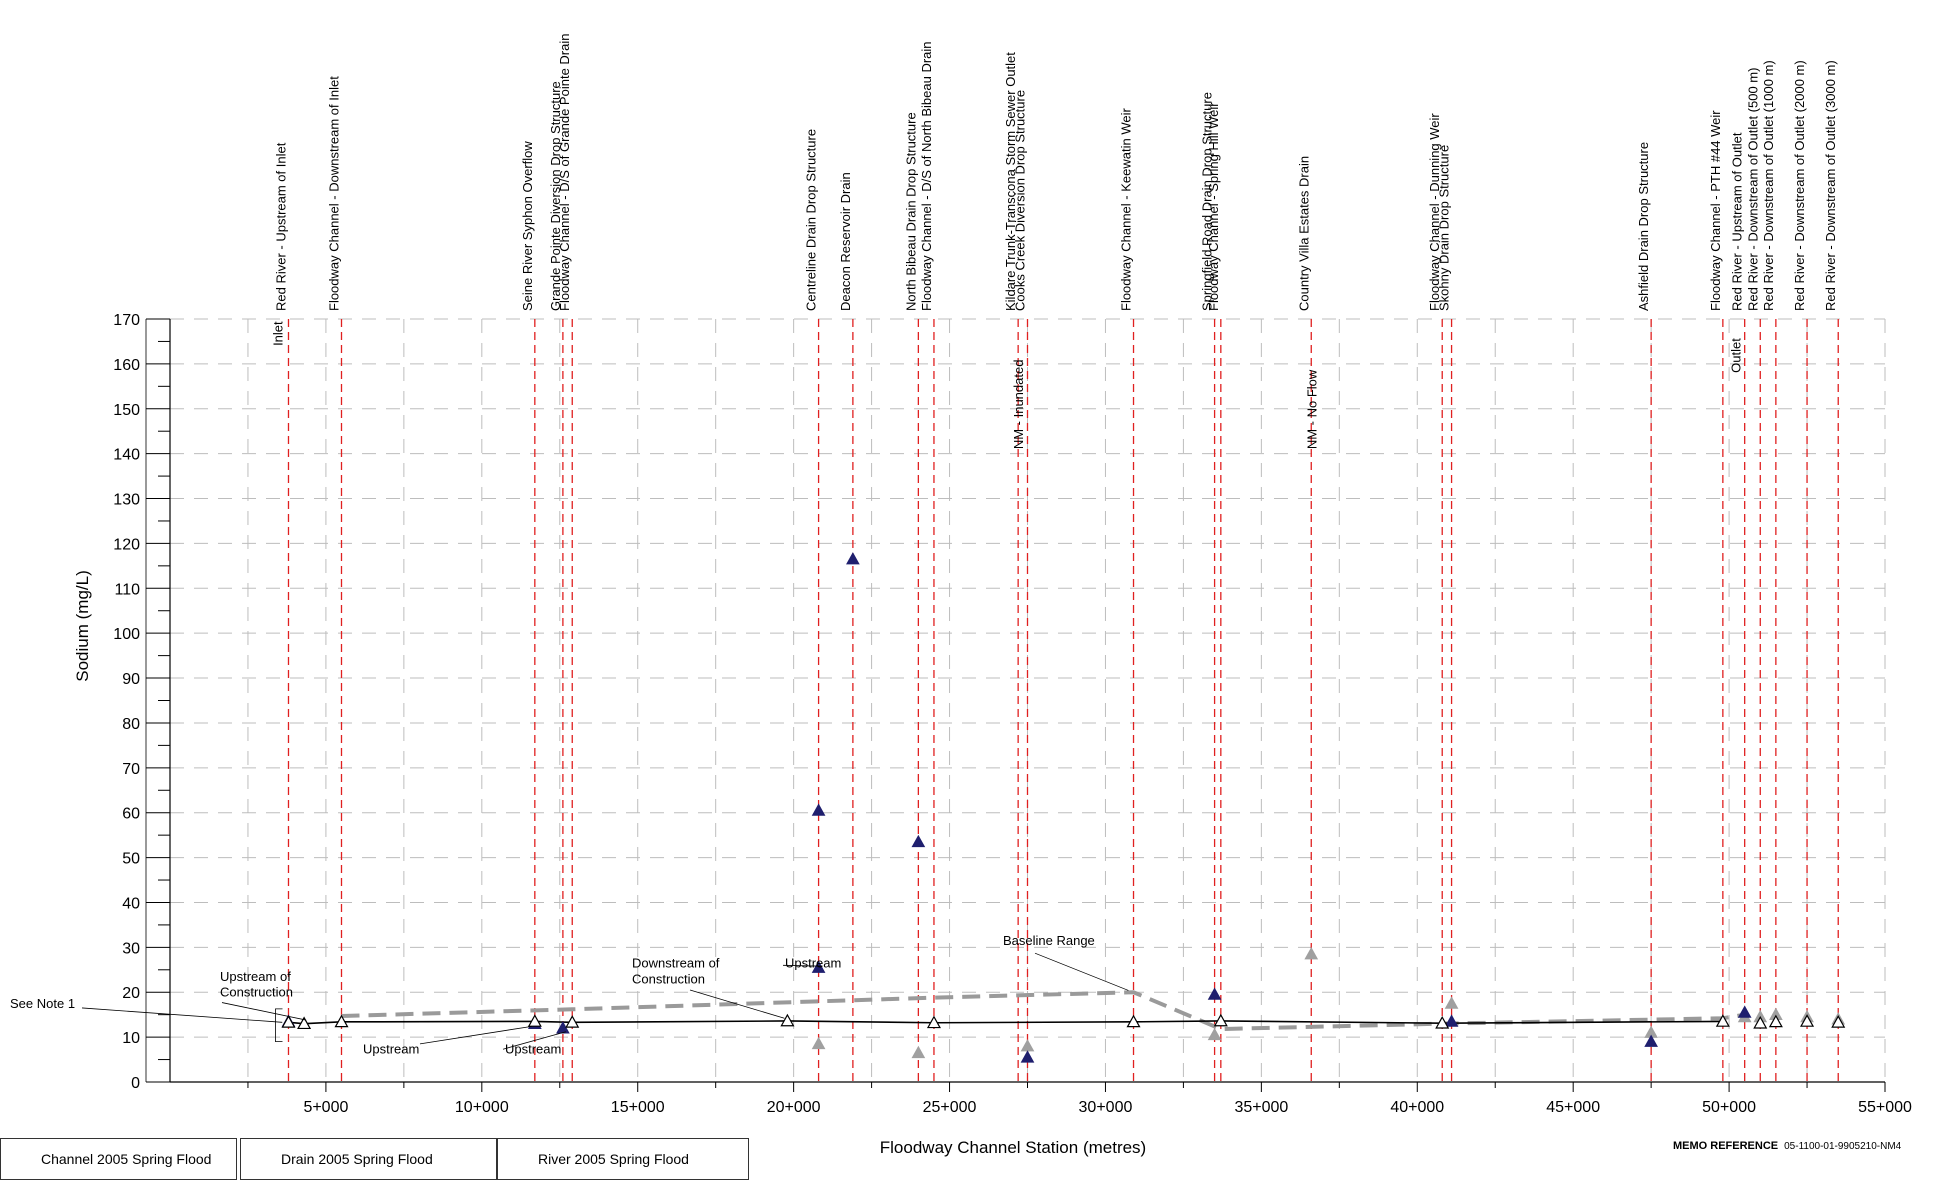  I want to click on legend-label-drain: Drain 2005 Spring Flood, so click(357, 1159).